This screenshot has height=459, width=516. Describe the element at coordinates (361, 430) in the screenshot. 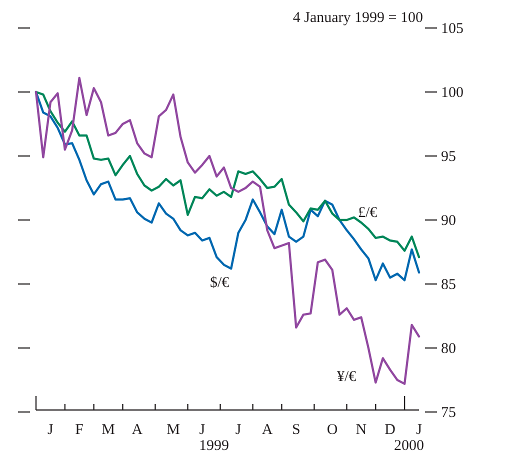

I see `x-tick-label: N` at that location.